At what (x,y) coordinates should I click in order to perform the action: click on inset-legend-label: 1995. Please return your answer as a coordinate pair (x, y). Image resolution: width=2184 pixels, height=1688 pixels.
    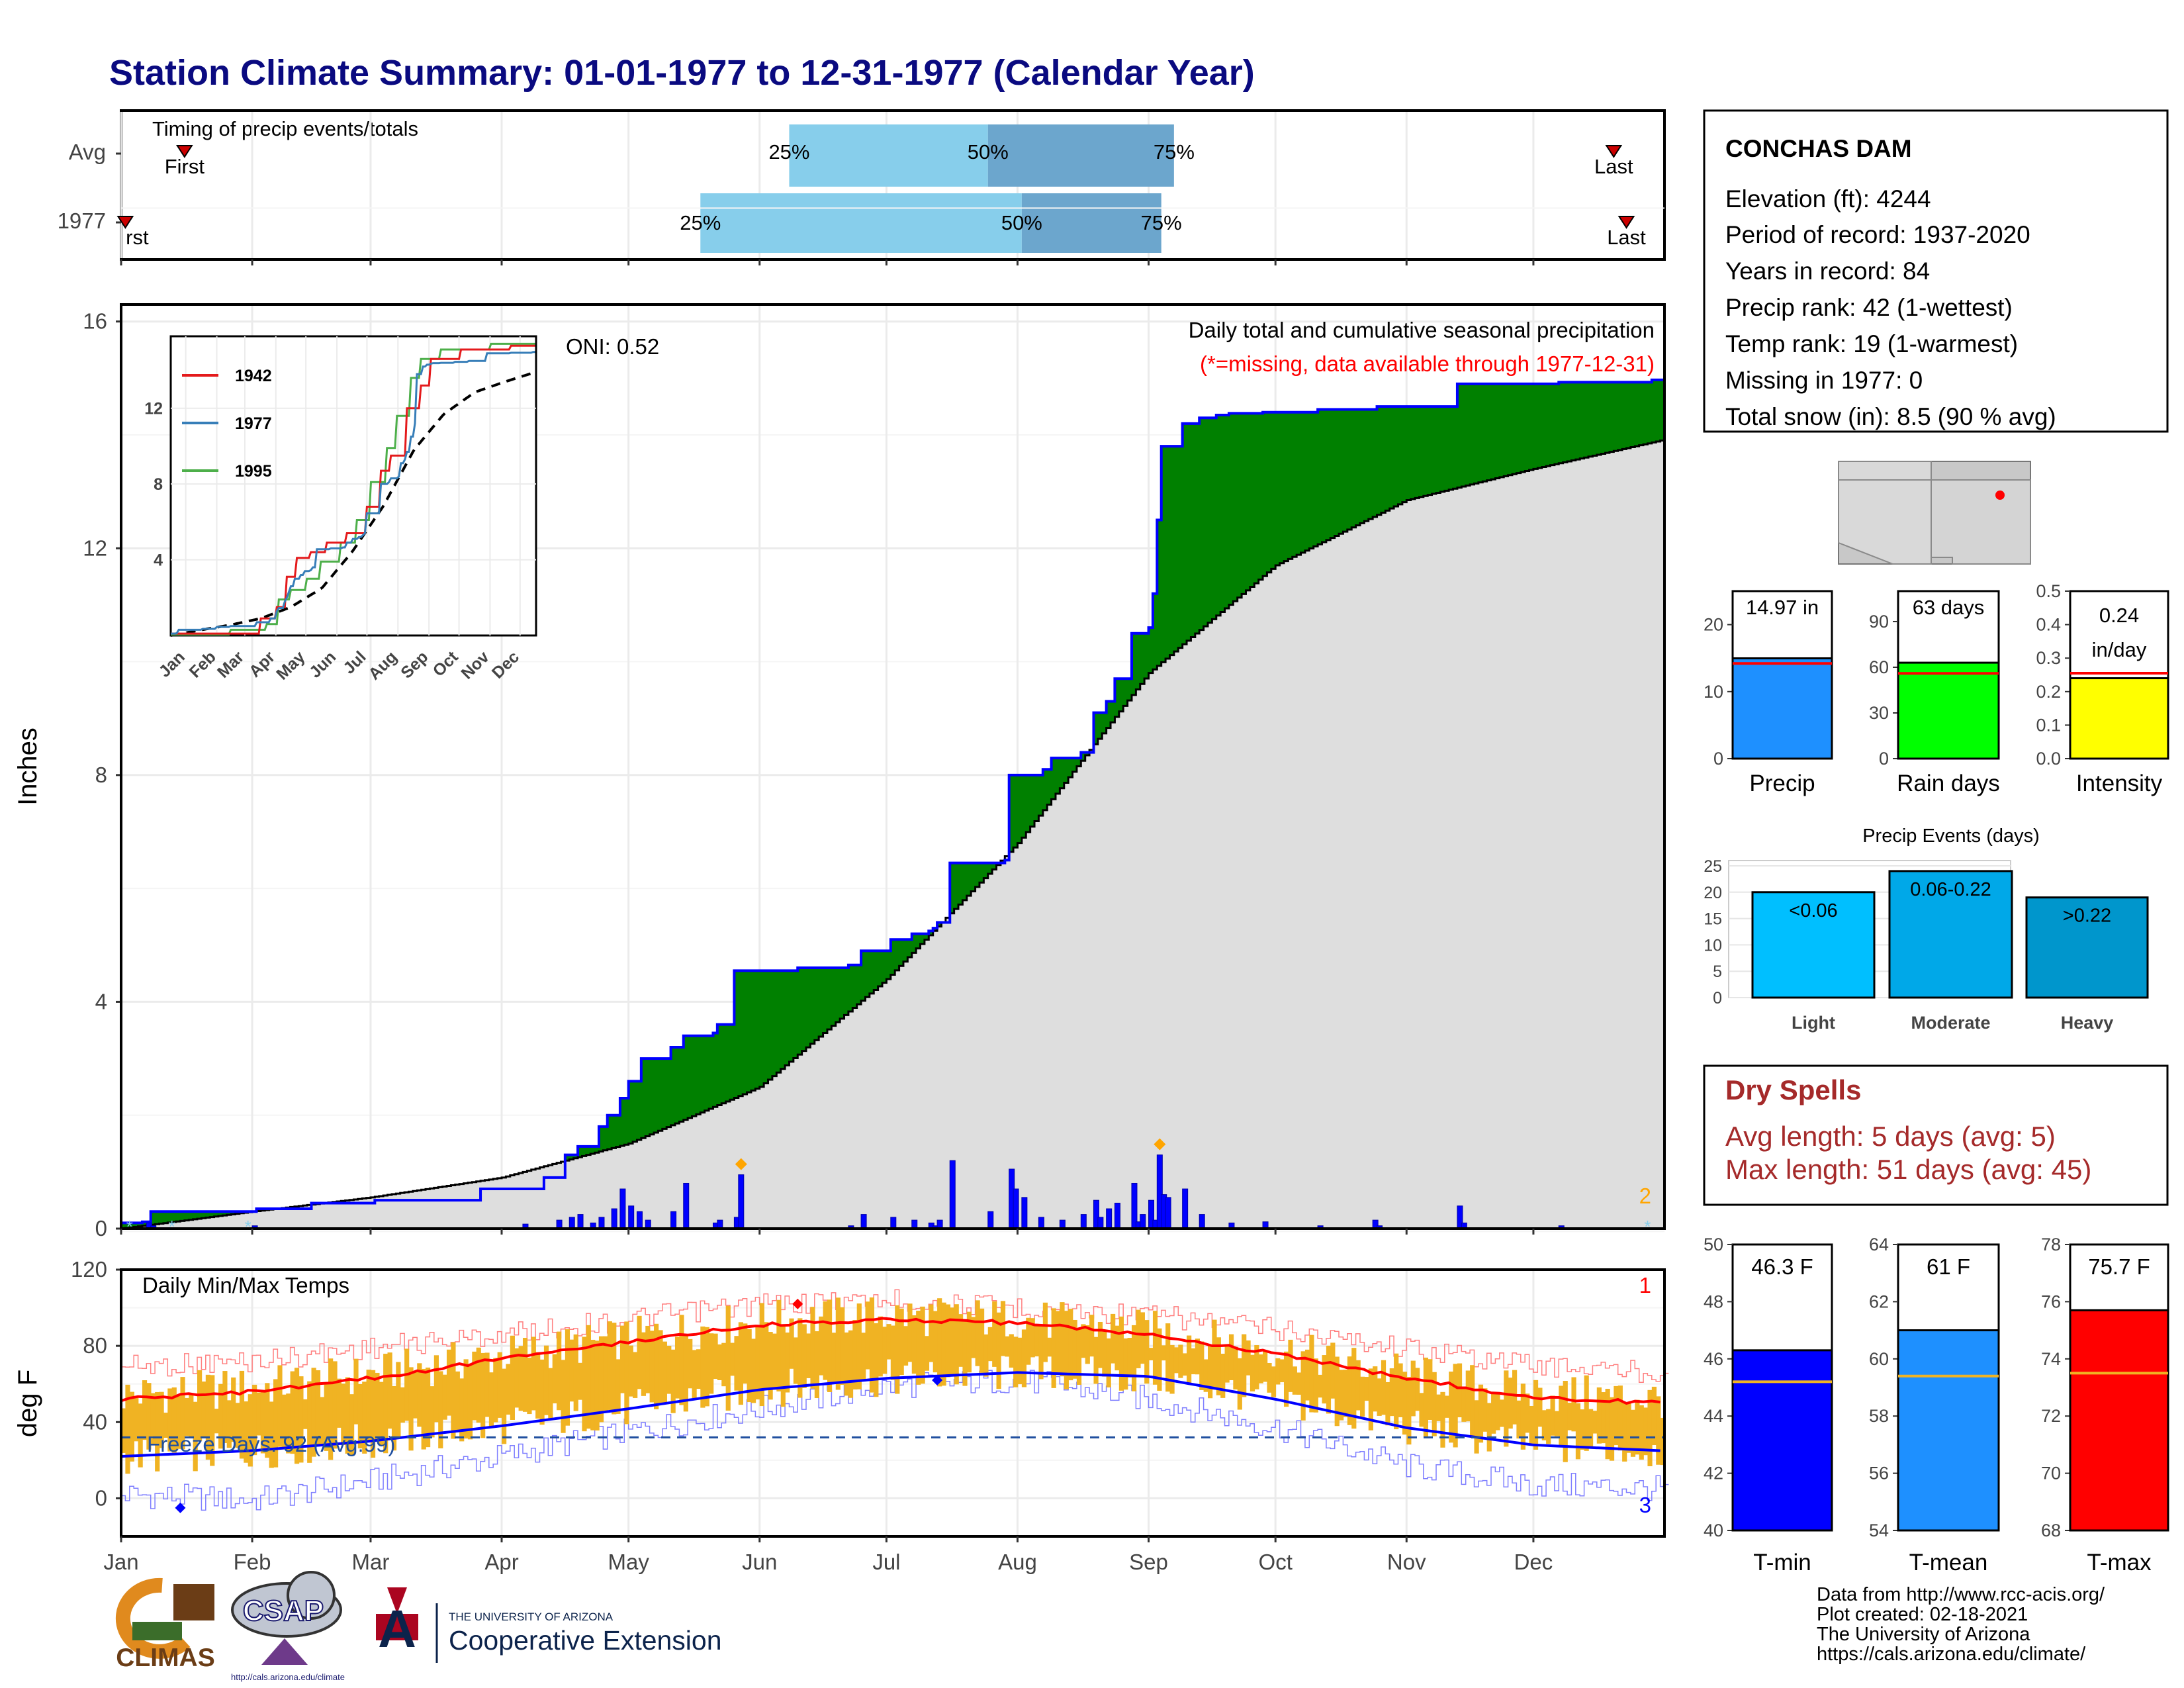
    Looking at the image, I should click on (253, 471).